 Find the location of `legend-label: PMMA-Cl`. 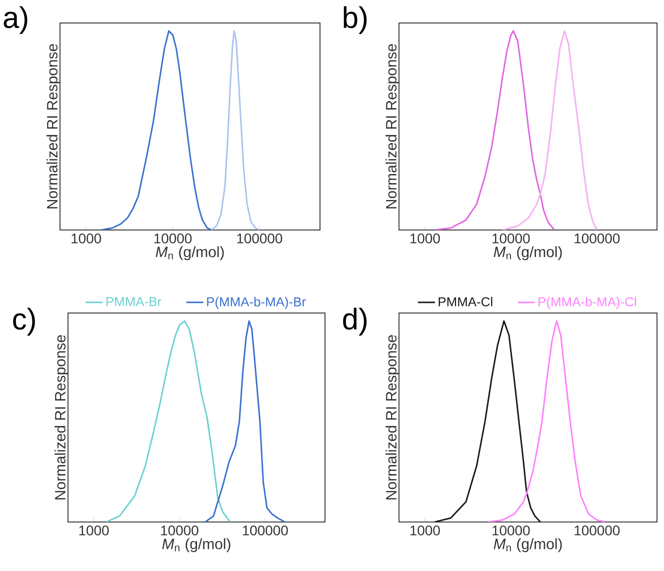

legend-label: PMMA-Cl is located at coordinates (465, 301).